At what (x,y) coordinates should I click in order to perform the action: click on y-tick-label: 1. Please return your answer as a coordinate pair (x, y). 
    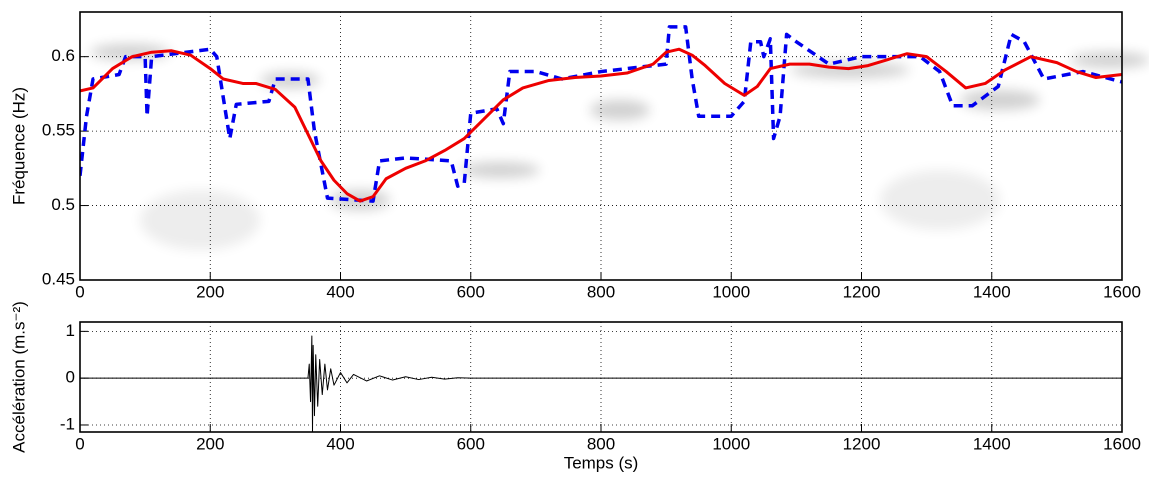
    Looking at the image, I should click on (70, 330).